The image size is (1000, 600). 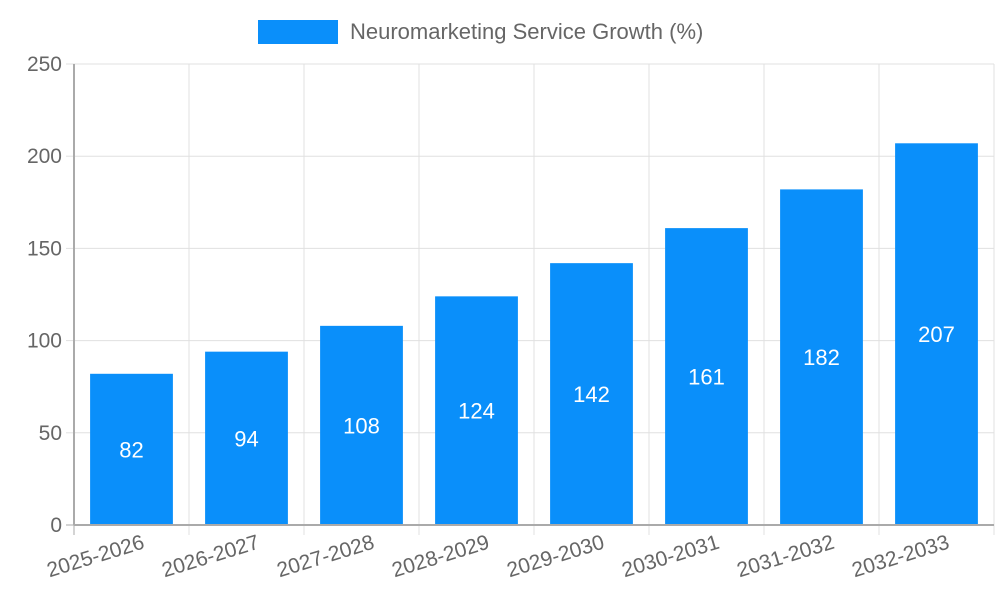 What do you see at coordinates (527, 31) in the screenshot?
I see `legend-label: Neuromarketing Service Growth (%)` at bounding box center [527, 31].